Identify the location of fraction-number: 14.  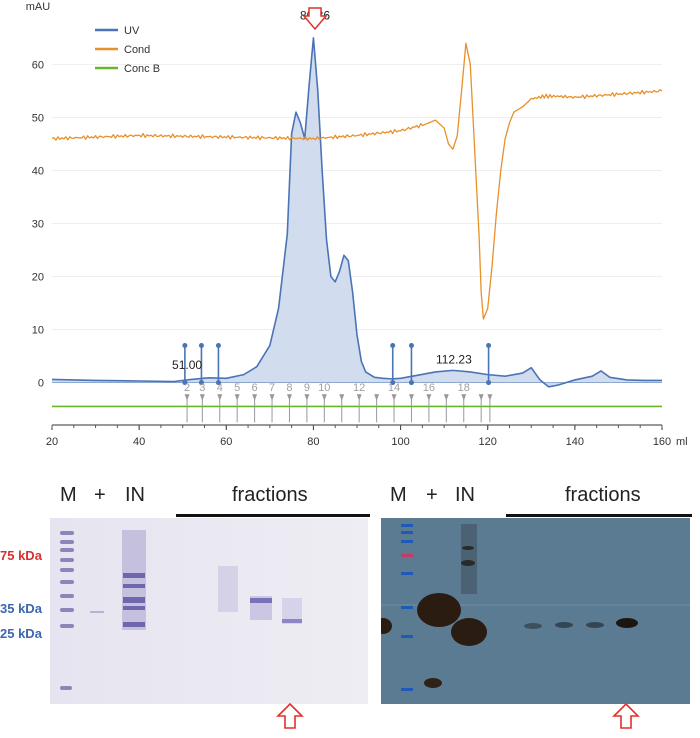
(394, 388).